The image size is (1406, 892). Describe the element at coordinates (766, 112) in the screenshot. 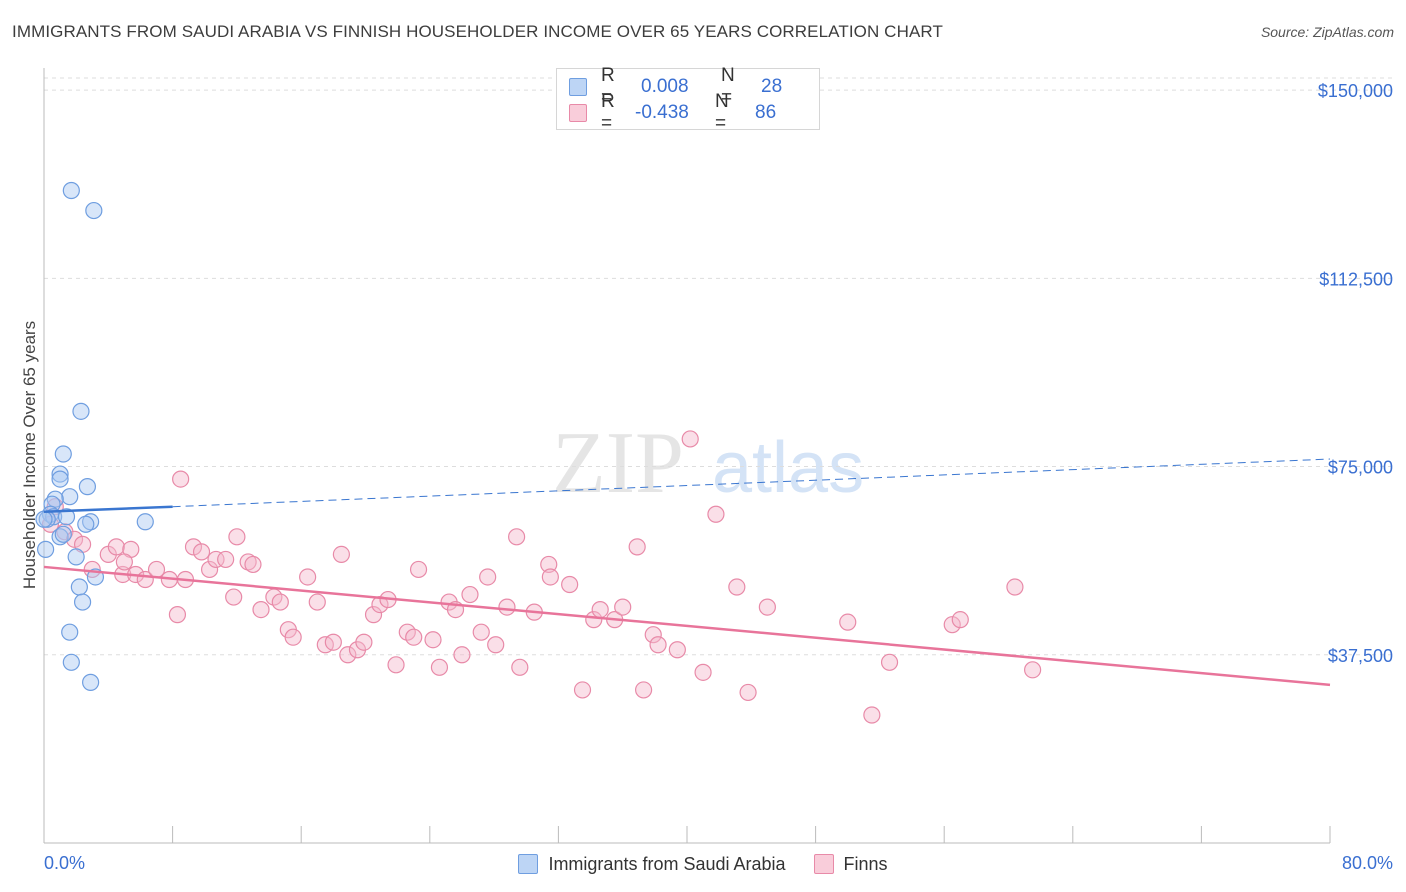

I see `n-value: 86` at that location.